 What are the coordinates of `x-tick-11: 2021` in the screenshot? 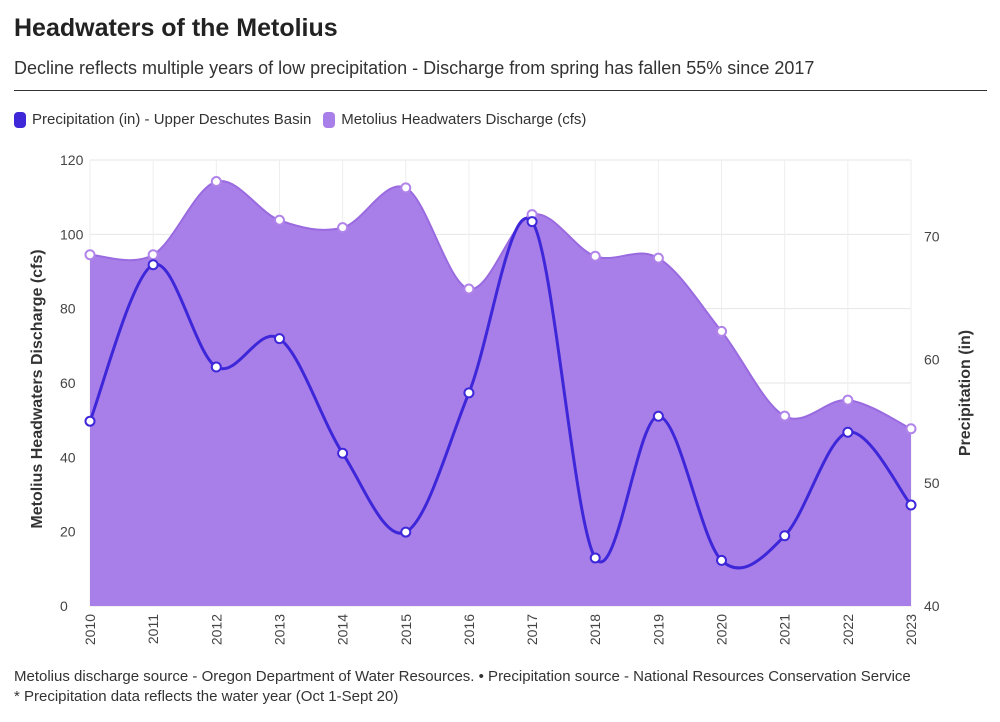 It's located at (785, 629).